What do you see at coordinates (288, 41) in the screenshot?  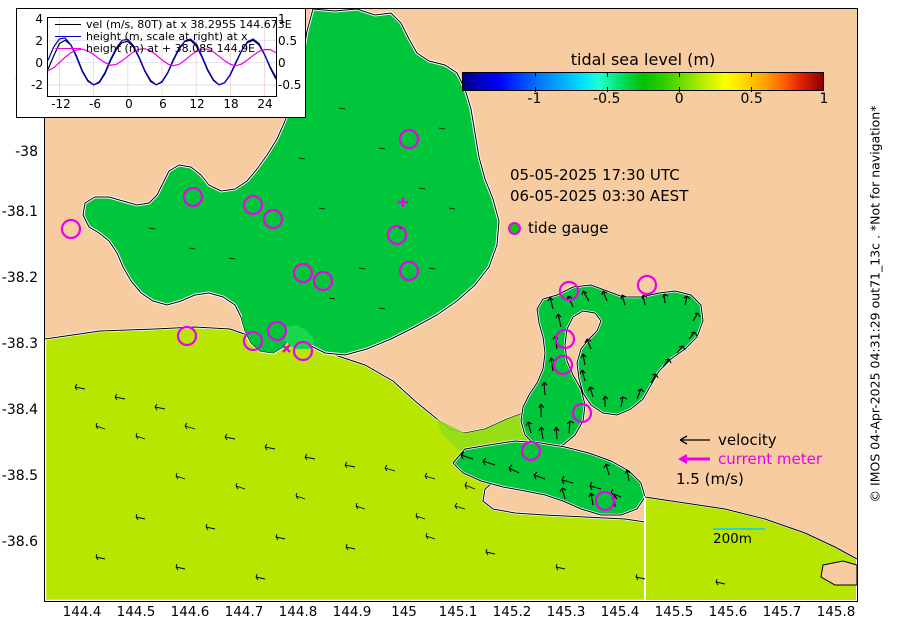 I see `inset-right-tick: 0.5` at bounding box center [288, 41].